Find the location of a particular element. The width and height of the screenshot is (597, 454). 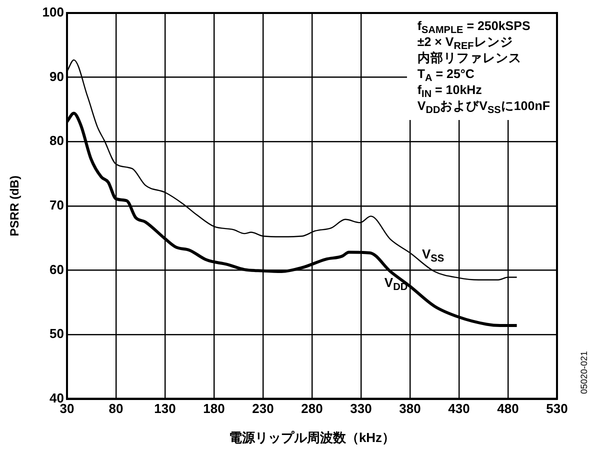

annotation: ±2 × V$_{REF}$レンジ is located at coordinates (465, 43).